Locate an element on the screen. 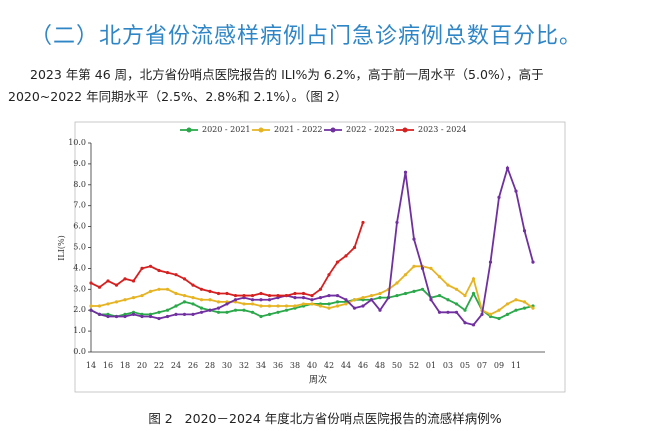 The image size is (650, 431). y-tick-label: 5.0 is located at coordinates (79, 247).